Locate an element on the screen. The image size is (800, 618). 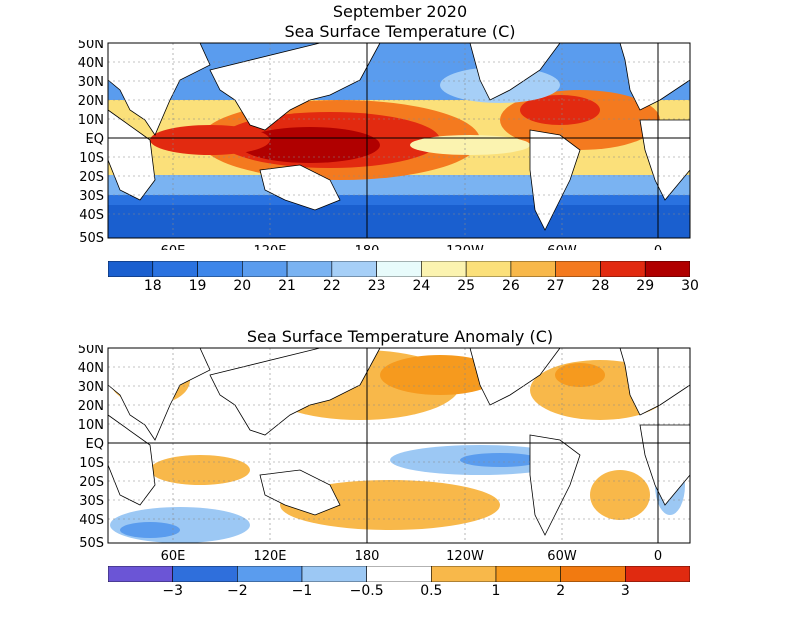
sst-colorbar-label: 25 is located at coordinates (466, 286).